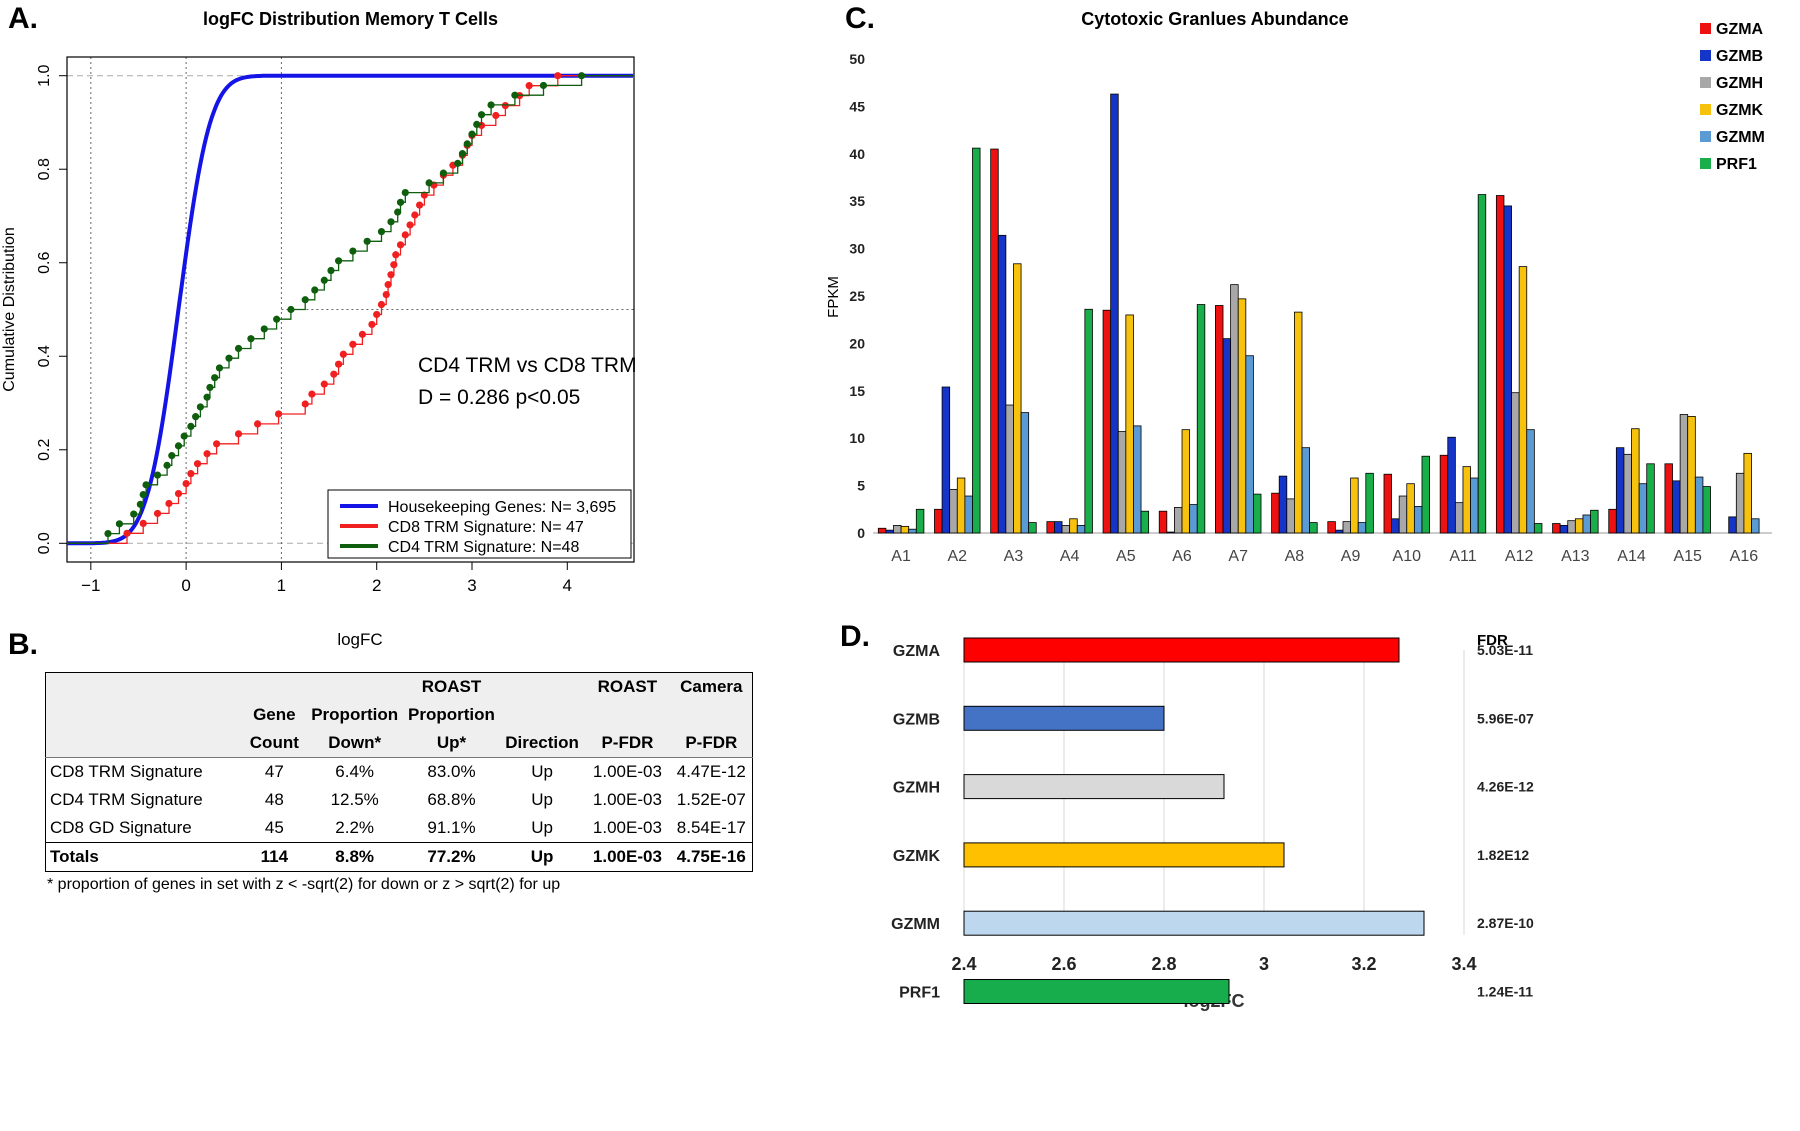  What do you see at coordinates (1505, 787) in the screenshot?
I see `fdr-value: 4.26E-12` at bounding box center [1505, 787].